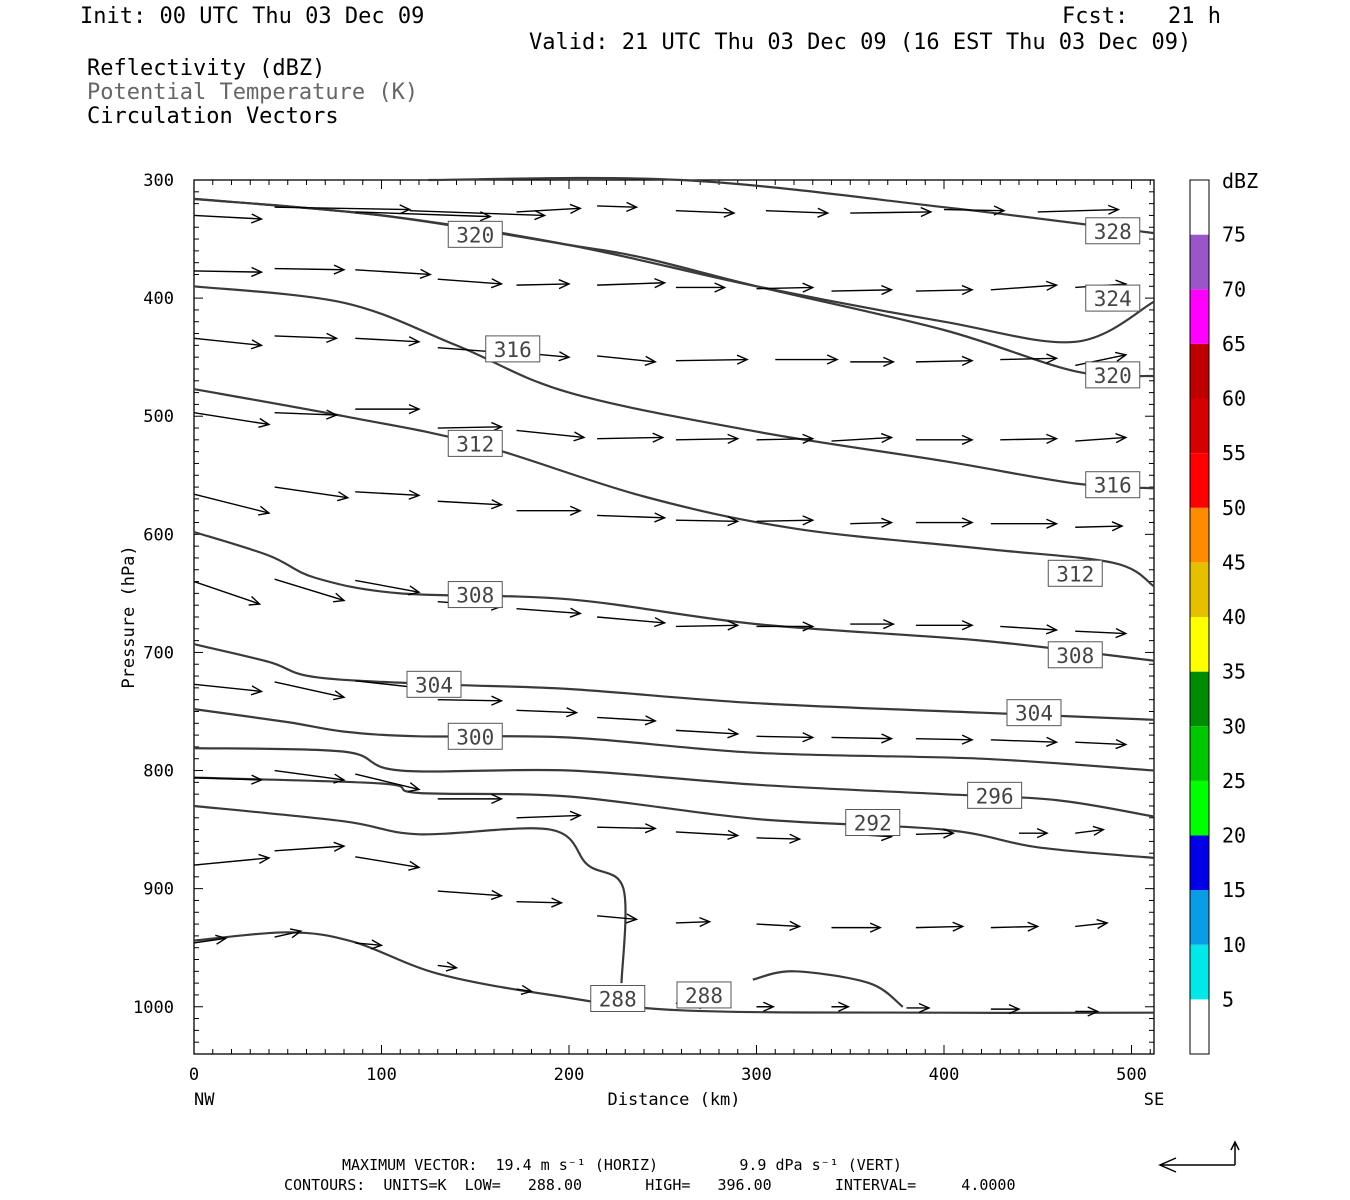 The image size is (1350, 1200). I want to click on y-tick-label: 500, so click(158, 417).